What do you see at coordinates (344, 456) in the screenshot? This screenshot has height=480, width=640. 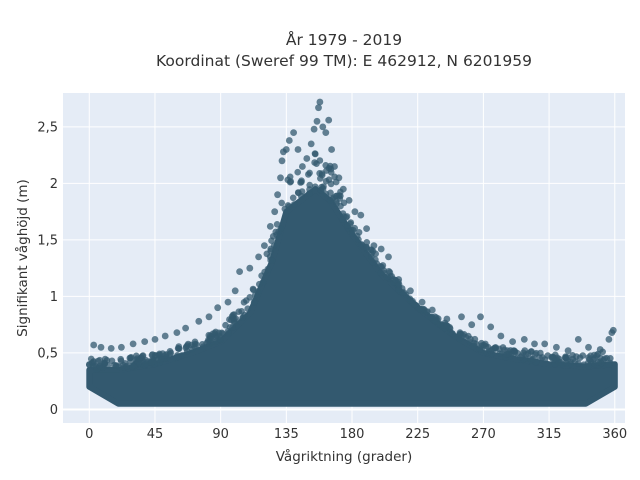 I see `x-axis-title: Vågriktning (grader)` at bounding box center [344, 456].